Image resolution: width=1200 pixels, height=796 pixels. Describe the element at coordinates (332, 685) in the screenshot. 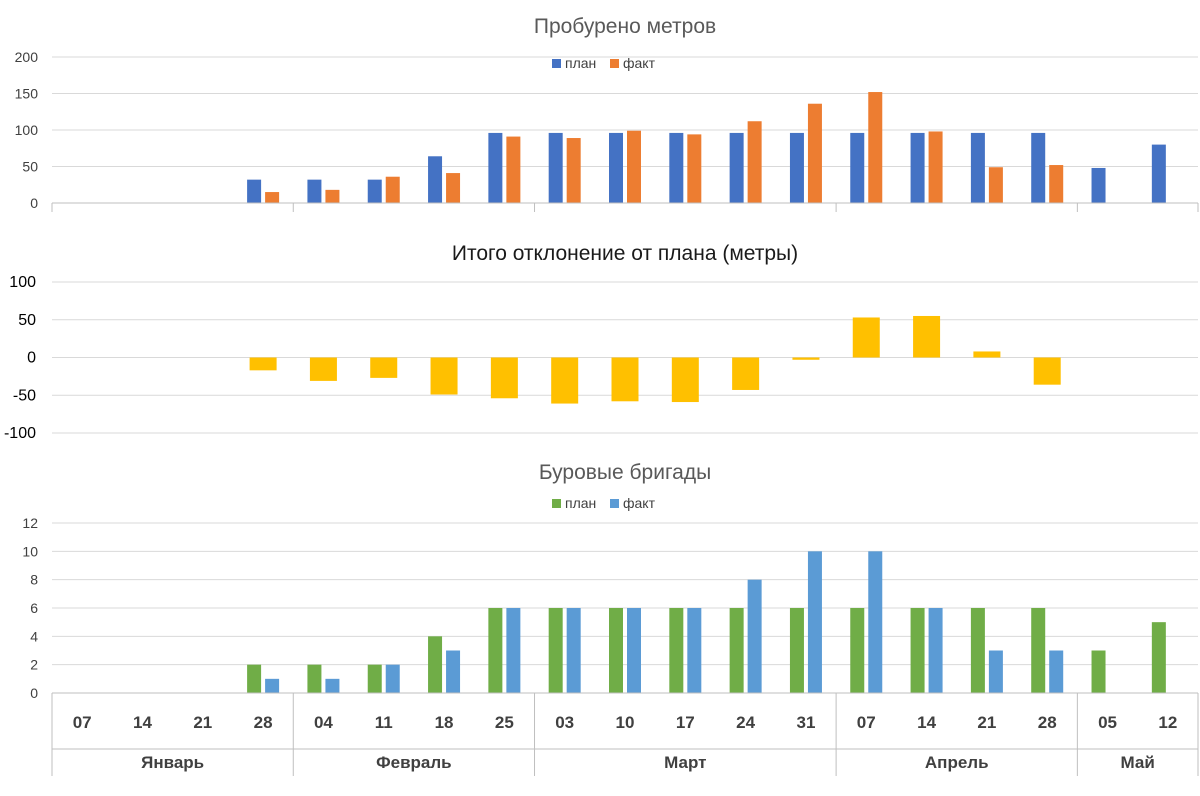

I see `chart-2-bar-факт-4` at that location.